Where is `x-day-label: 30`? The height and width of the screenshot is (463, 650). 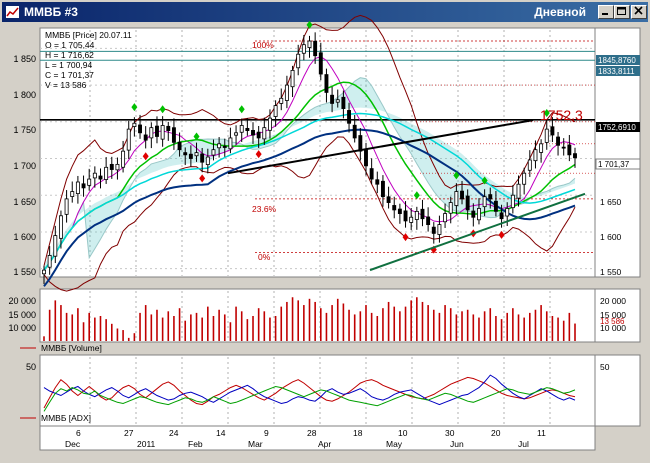
x-day-label: 30 is located at coordinates (450, 433).